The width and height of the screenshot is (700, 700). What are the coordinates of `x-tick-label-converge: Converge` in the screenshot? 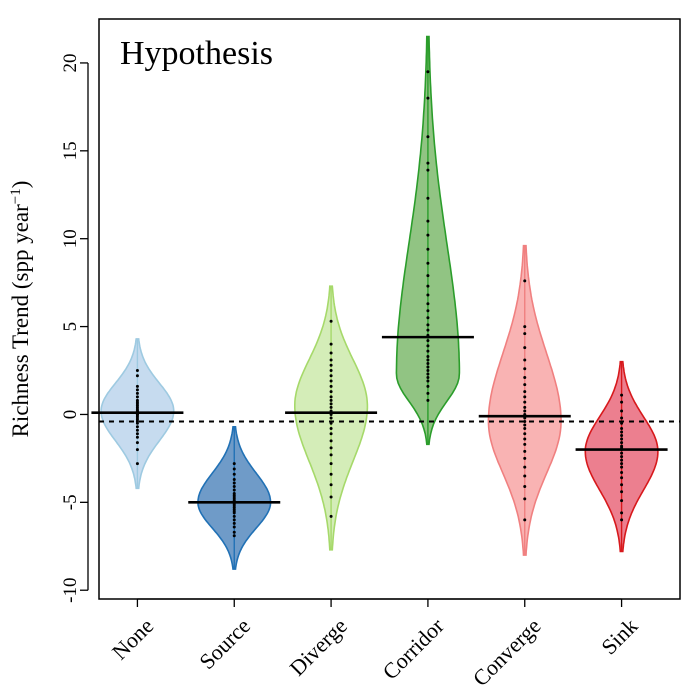 It's located at (507, 652).